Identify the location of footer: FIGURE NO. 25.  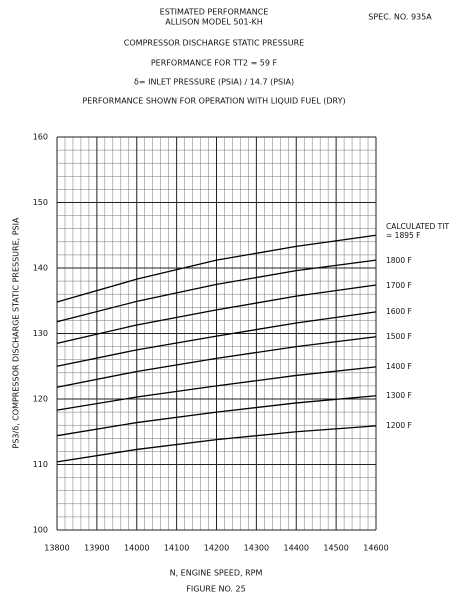
(215, 589).